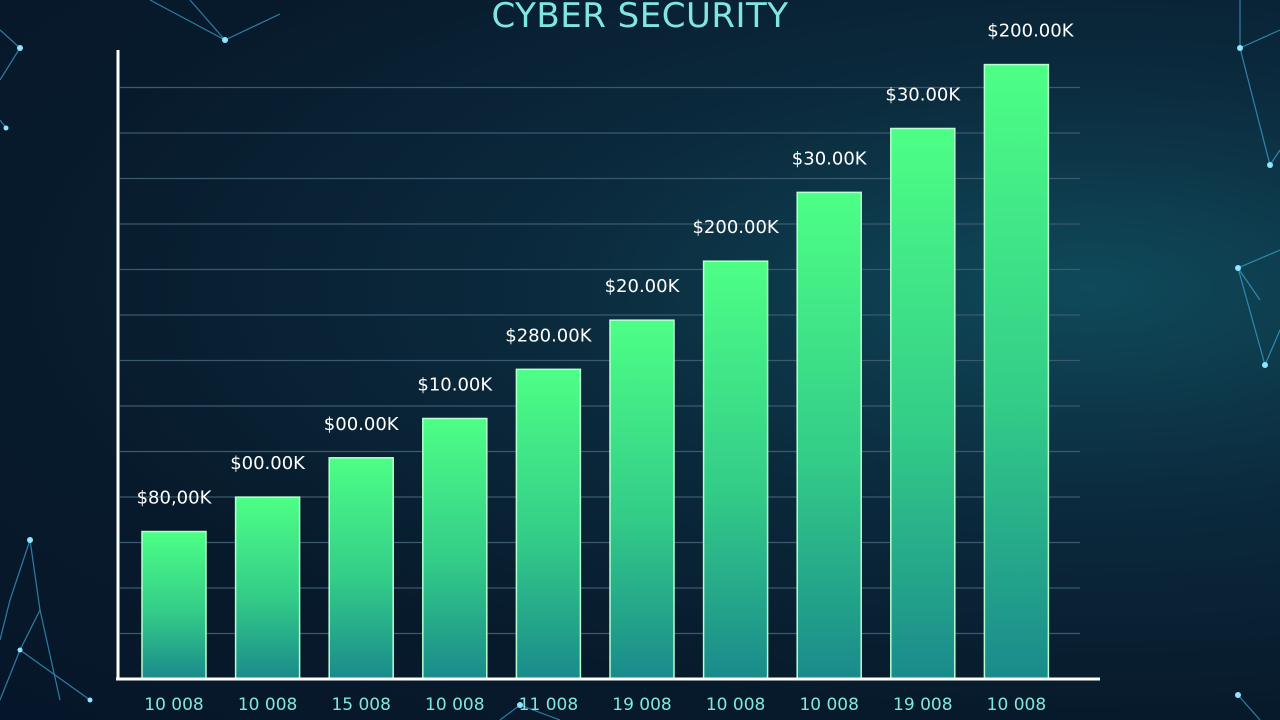  Describe the element at coordinates (643, 286) in the screenshot. I see `value-label: $20.00K` at that location.